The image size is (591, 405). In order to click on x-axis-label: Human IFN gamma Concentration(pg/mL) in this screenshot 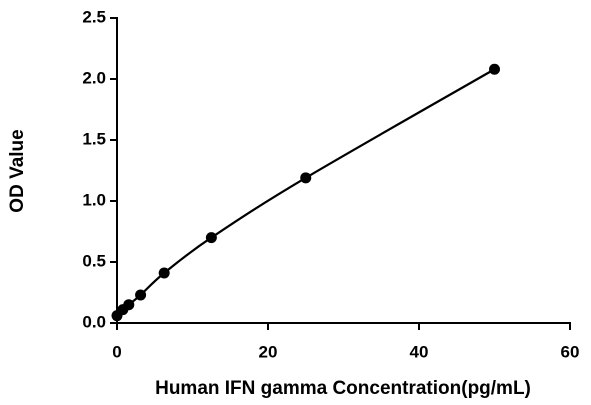, I will do `click(343, 388)`.